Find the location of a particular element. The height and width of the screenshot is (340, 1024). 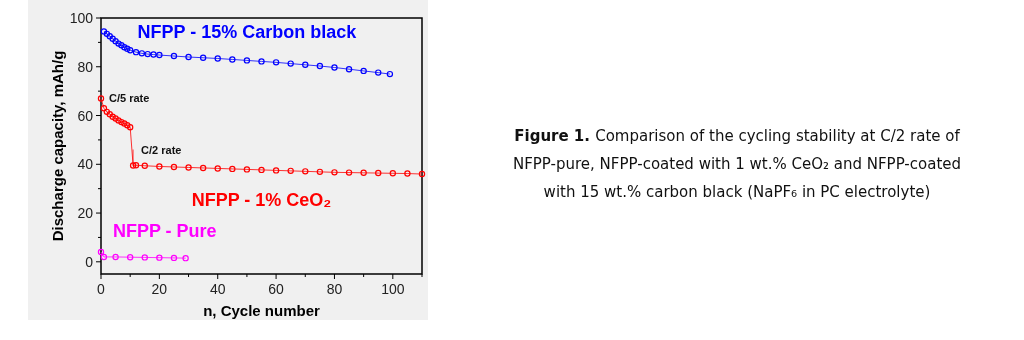

y-tick-label: 40 is located at coordinates (85, 164).